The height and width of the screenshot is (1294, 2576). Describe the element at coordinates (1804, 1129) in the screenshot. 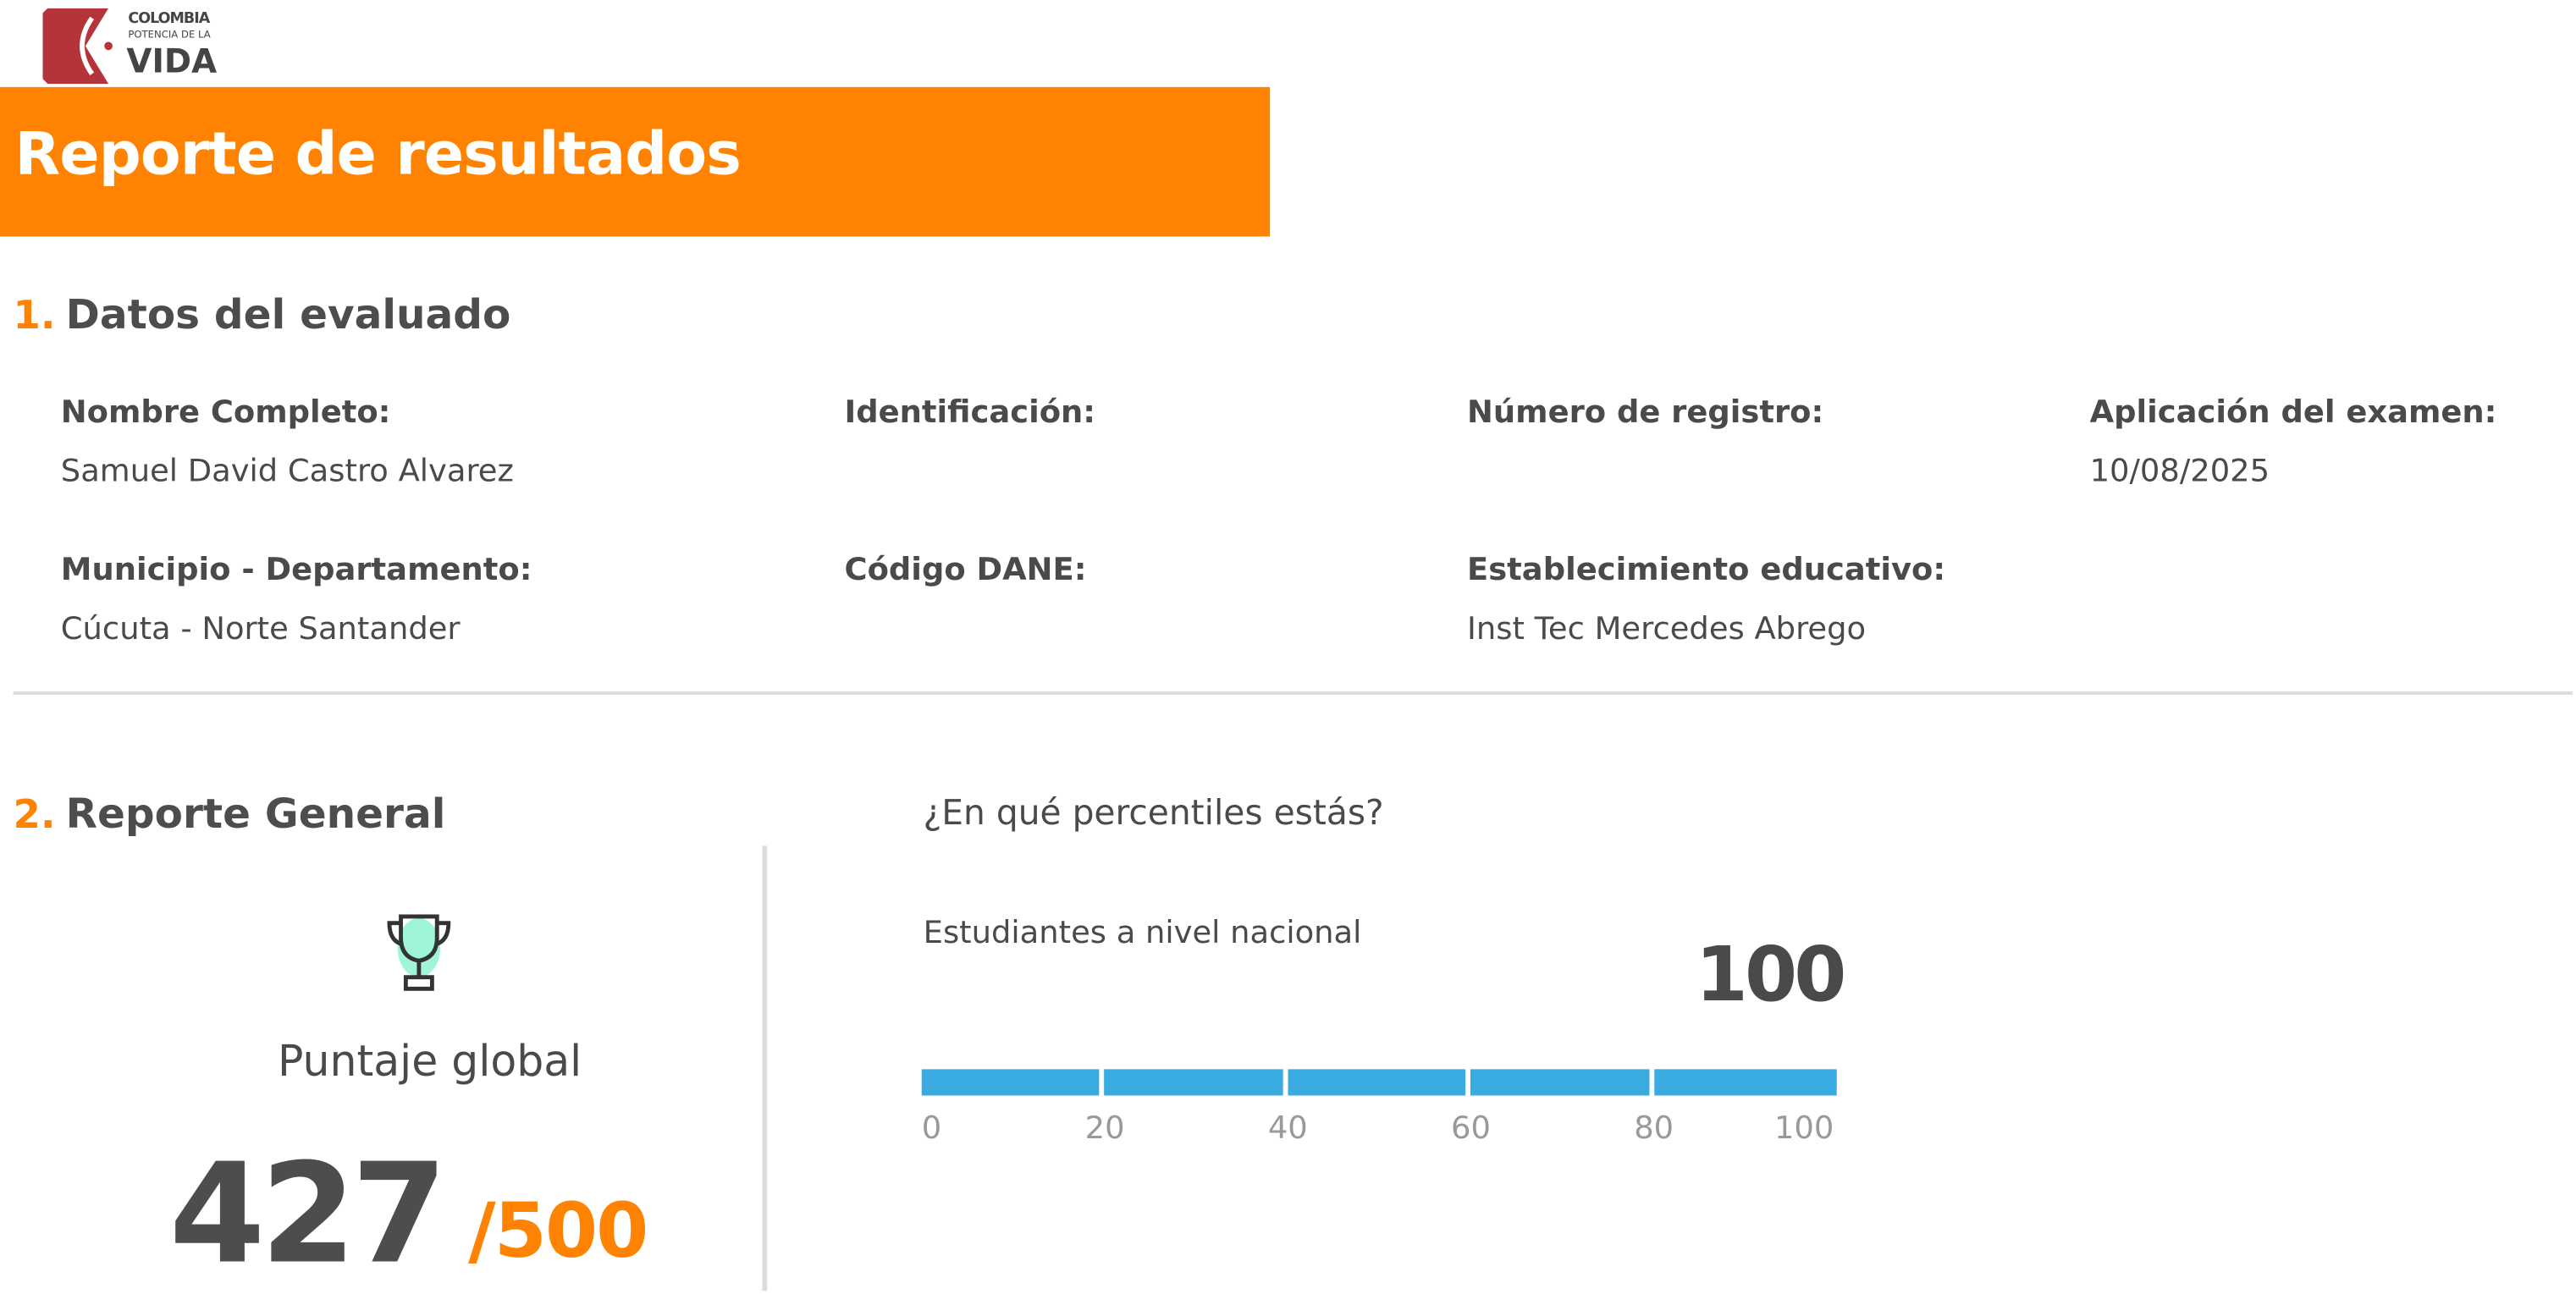

I see `tick-label: 100` at that location.